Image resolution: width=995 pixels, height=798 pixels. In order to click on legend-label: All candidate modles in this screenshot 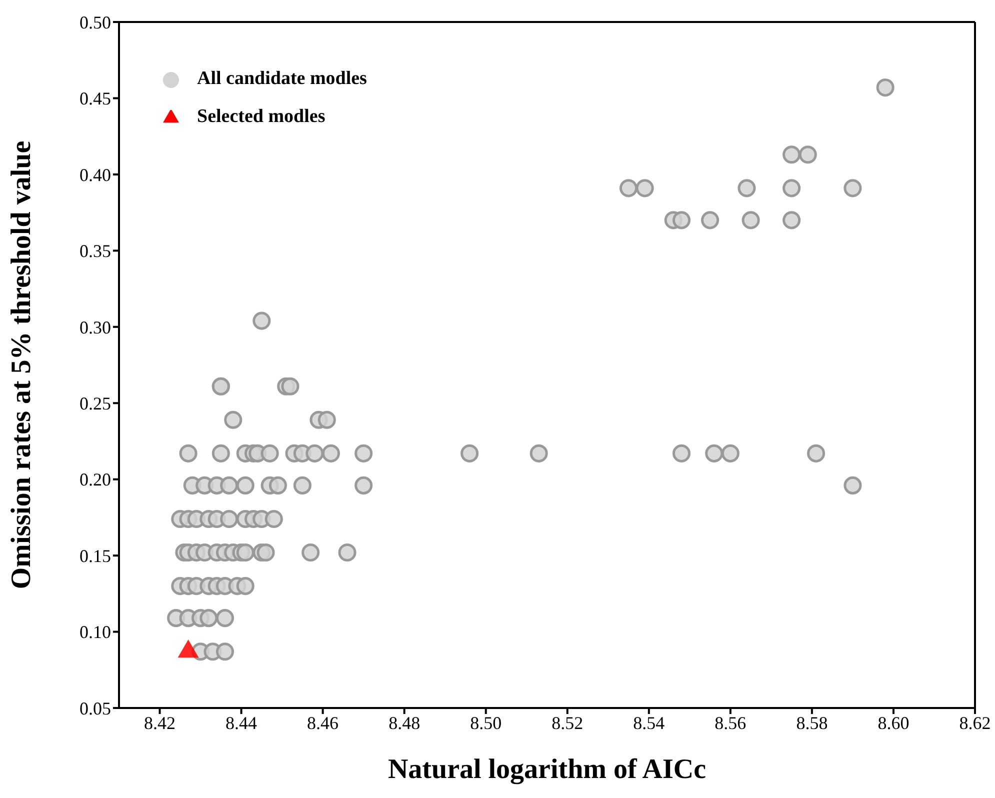, I will do `click(282, 78)`.